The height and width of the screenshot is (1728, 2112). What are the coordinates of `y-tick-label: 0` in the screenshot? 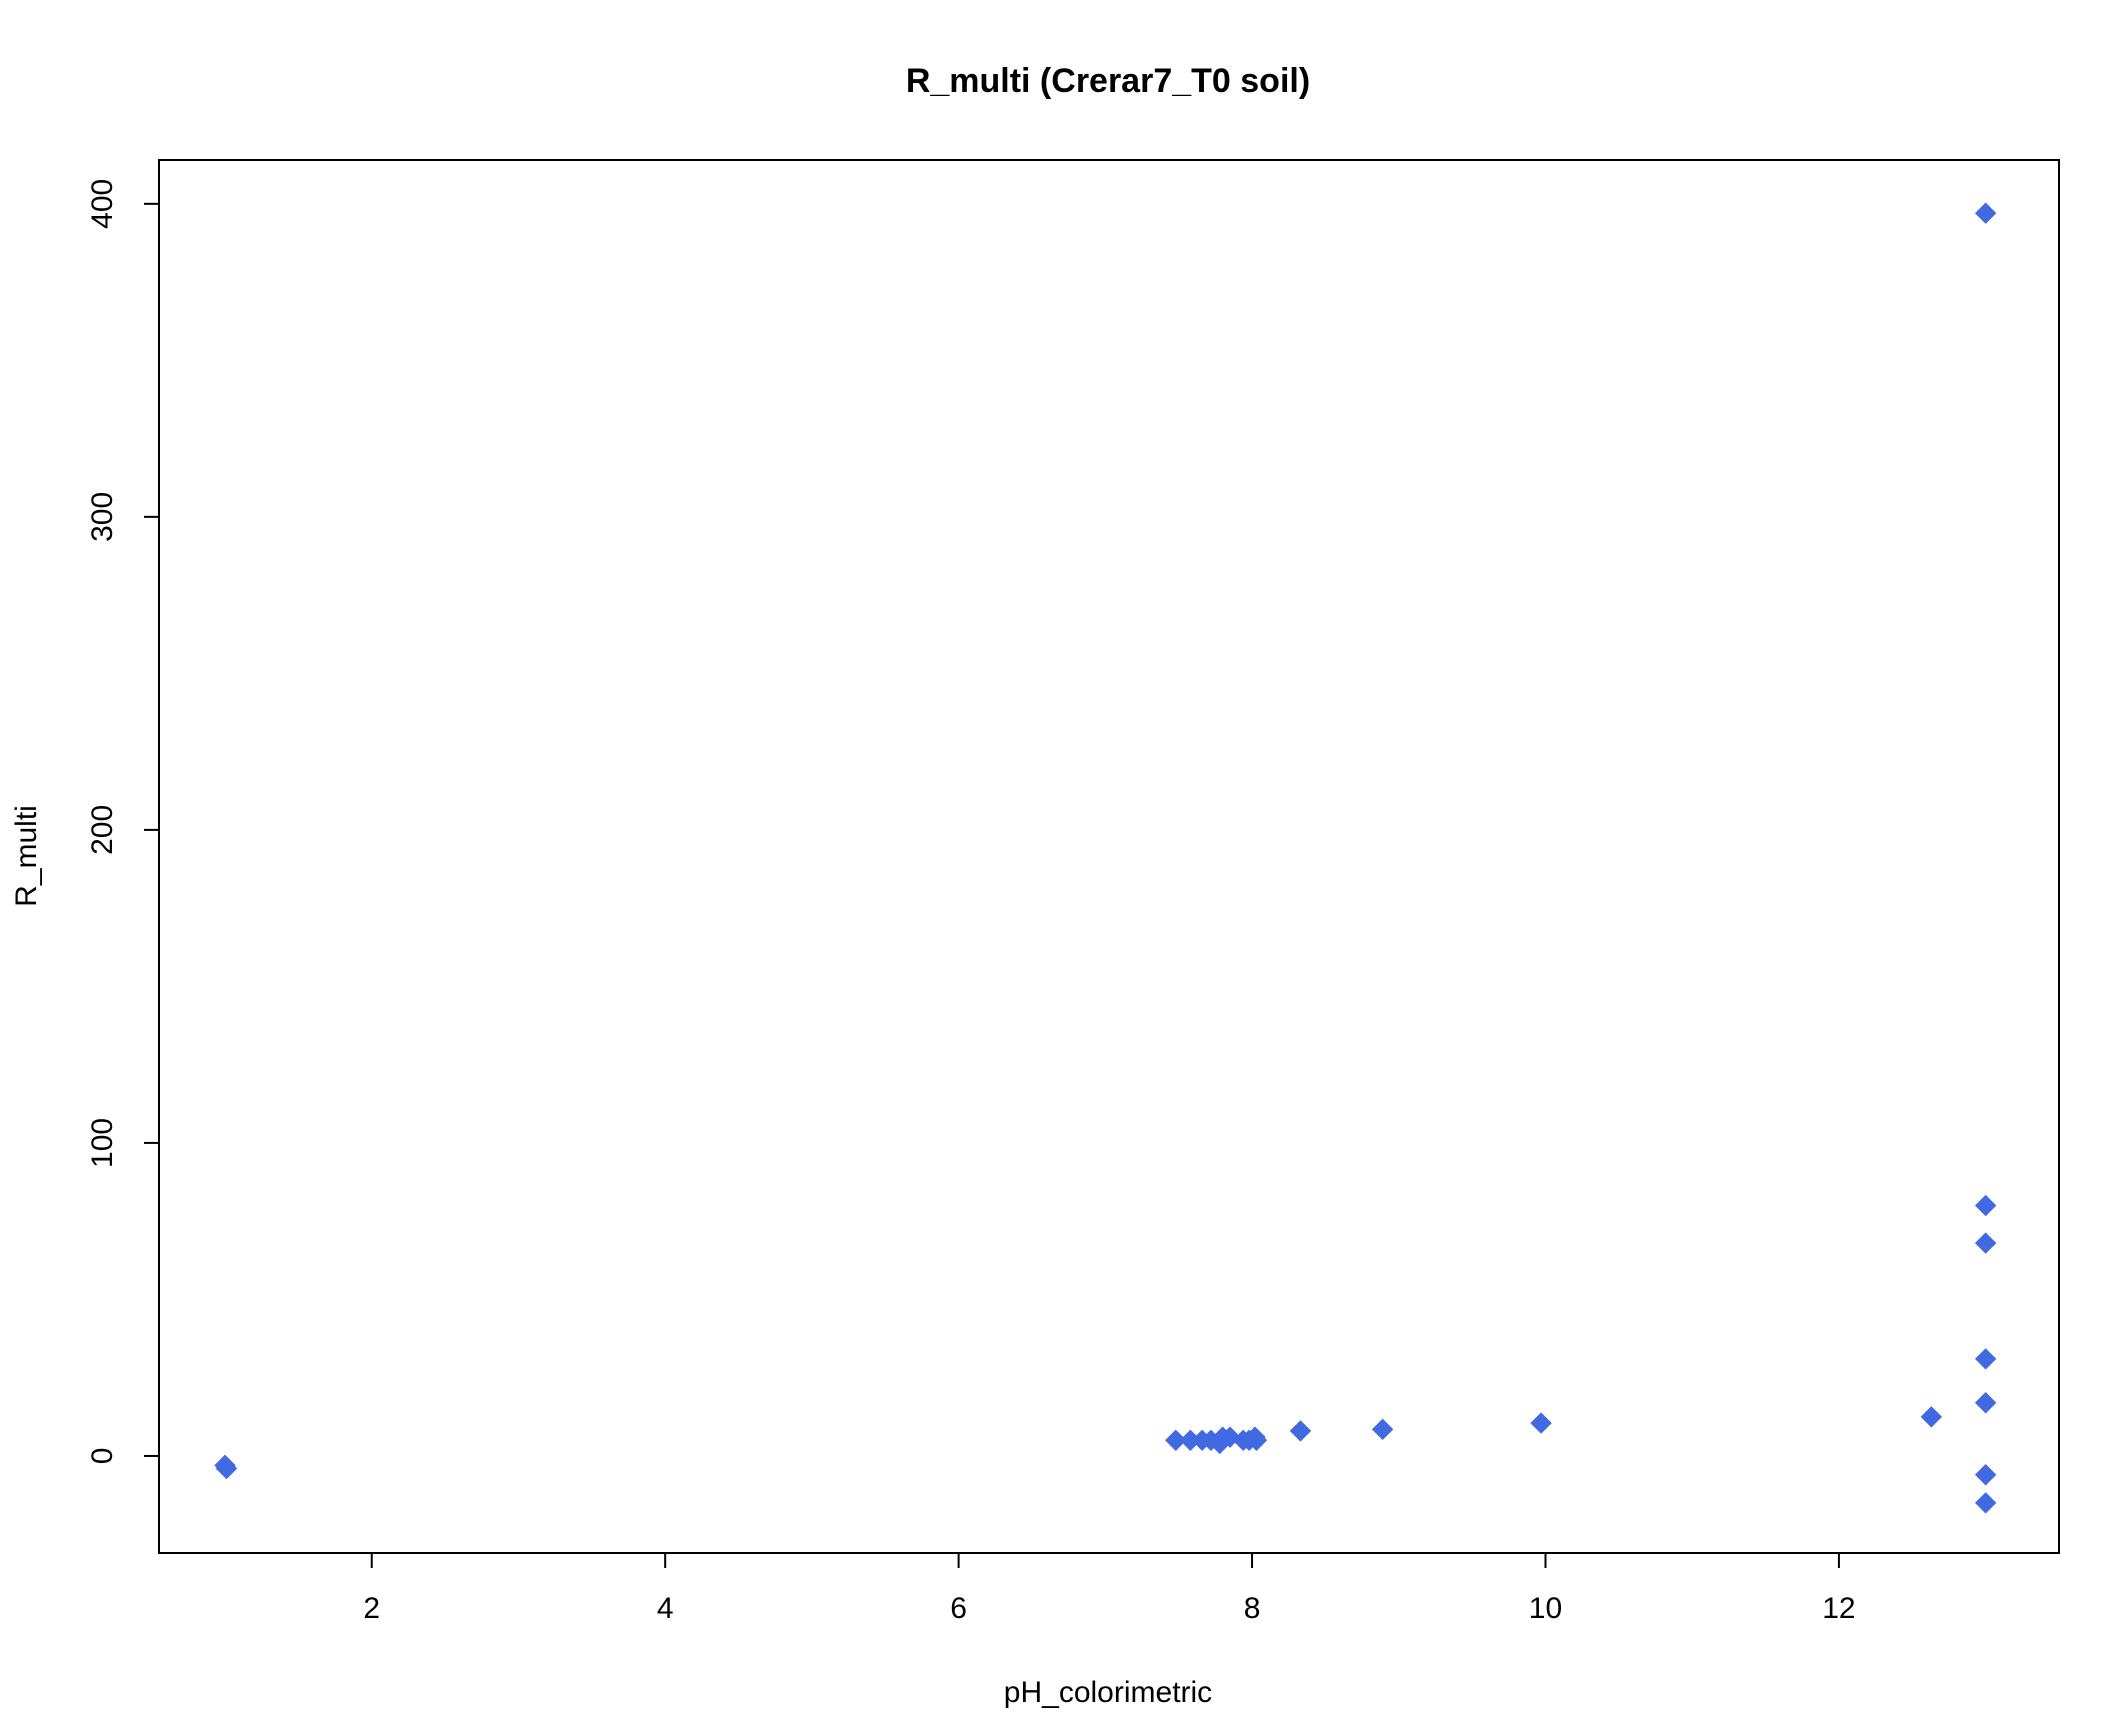 It's located at (102, 1456).